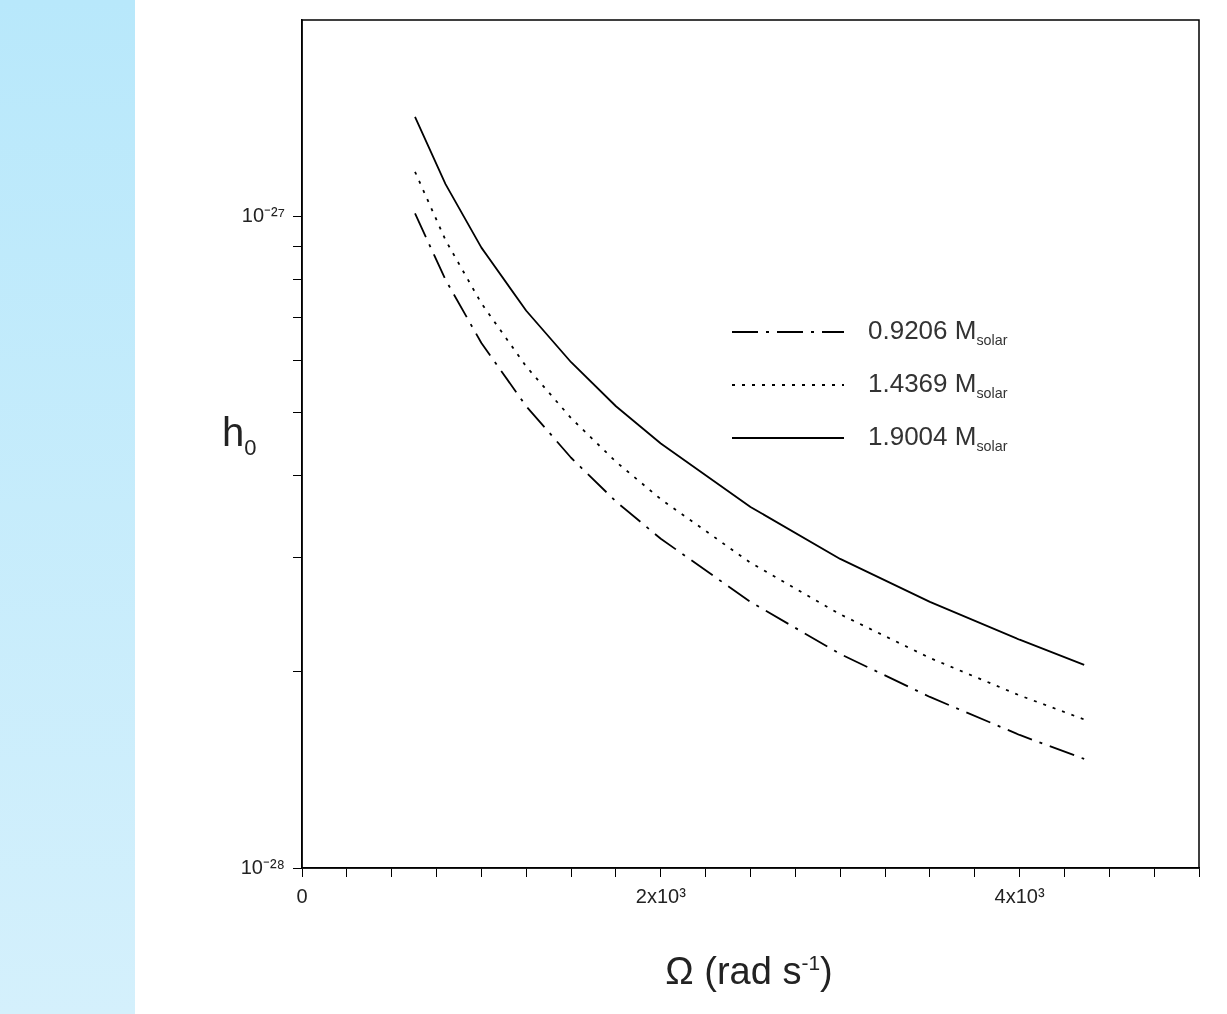 The image size is (1227, 1014). I want to click on y-tick-label: 10⁻²⁷, so click(263, 214).